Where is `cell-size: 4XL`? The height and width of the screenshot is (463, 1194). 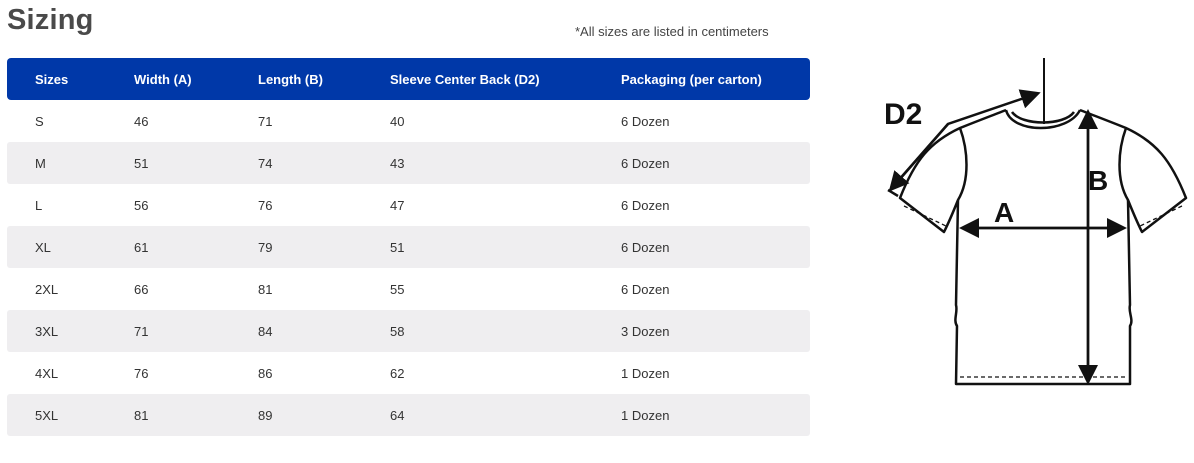 cell-size: 4XL is located at coordinates (47, 373).